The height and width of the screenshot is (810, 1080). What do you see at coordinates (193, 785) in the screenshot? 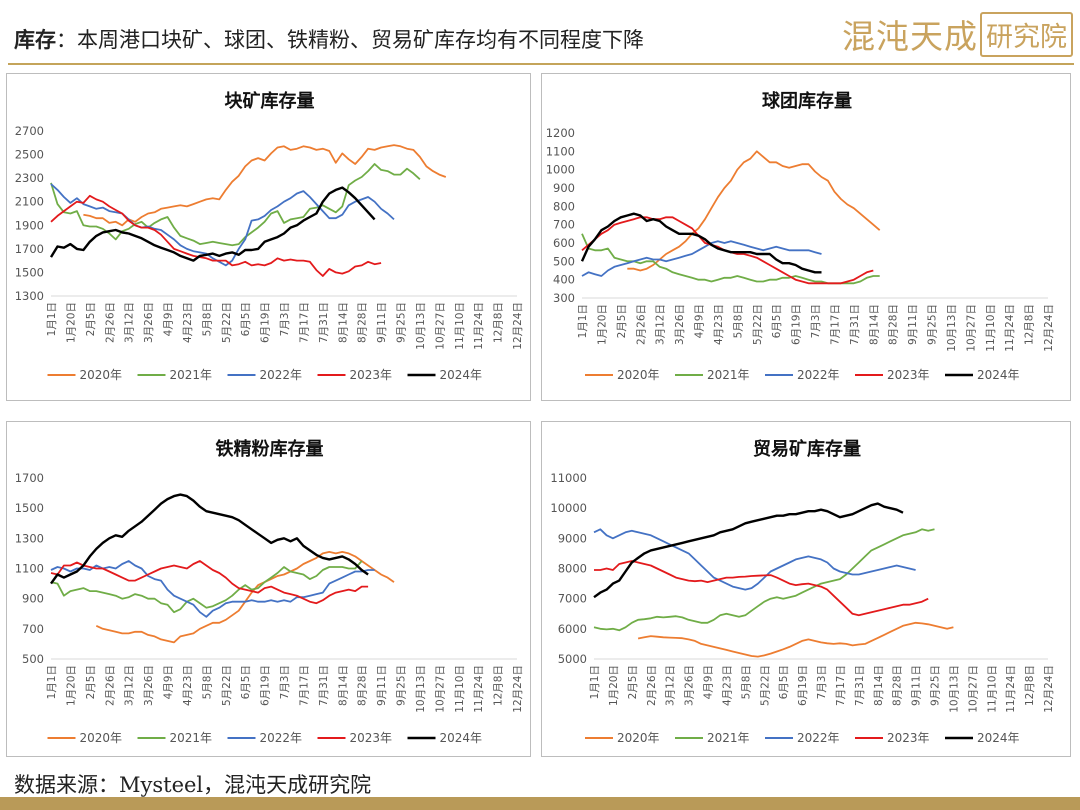
I see `data-source: 数据来源：Mysteel，混沌天成研究院` at bounding box center [193, 785].